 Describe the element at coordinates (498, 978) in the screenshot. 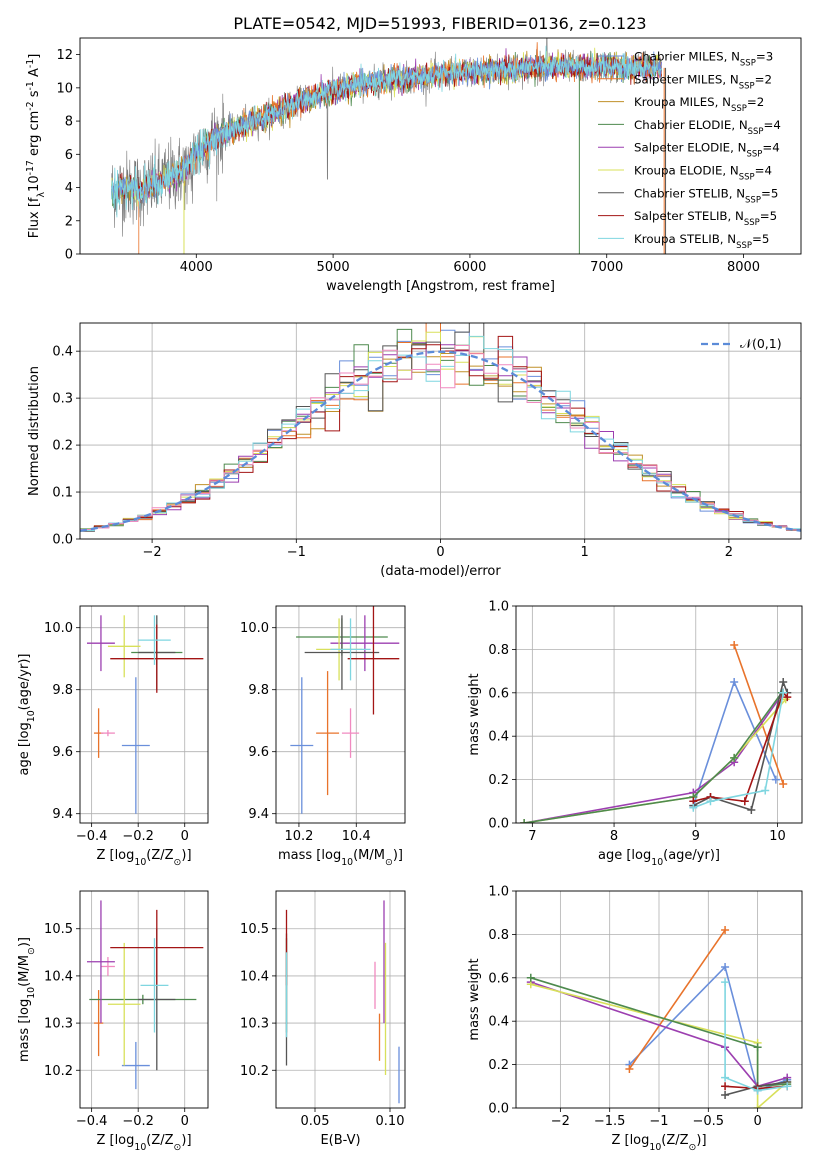

I see `y-tick-label: 0.6` at that location.